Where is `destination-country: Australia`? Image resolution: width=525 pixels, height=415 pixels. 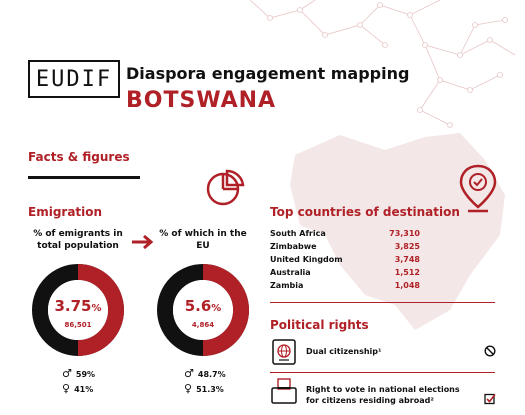 destination-country: Australia is located at coordinates (290, 272).